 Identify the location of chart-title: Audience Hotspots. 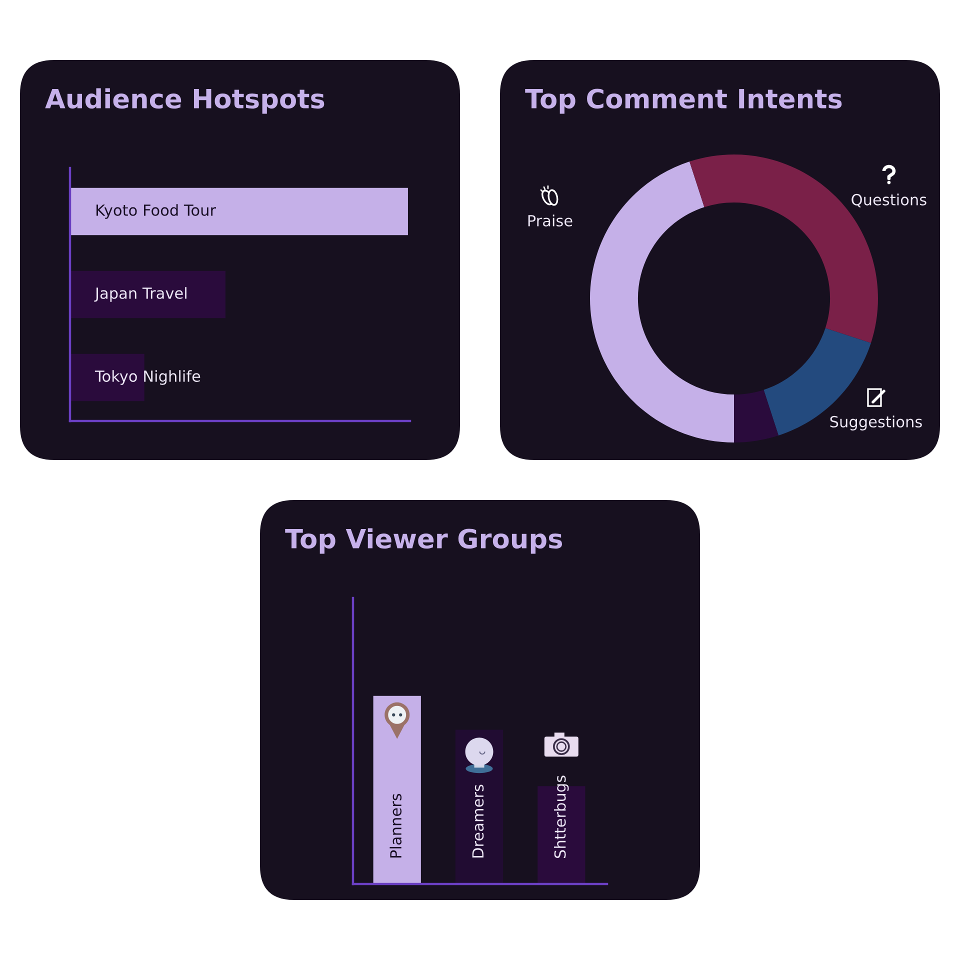
(184, 101).